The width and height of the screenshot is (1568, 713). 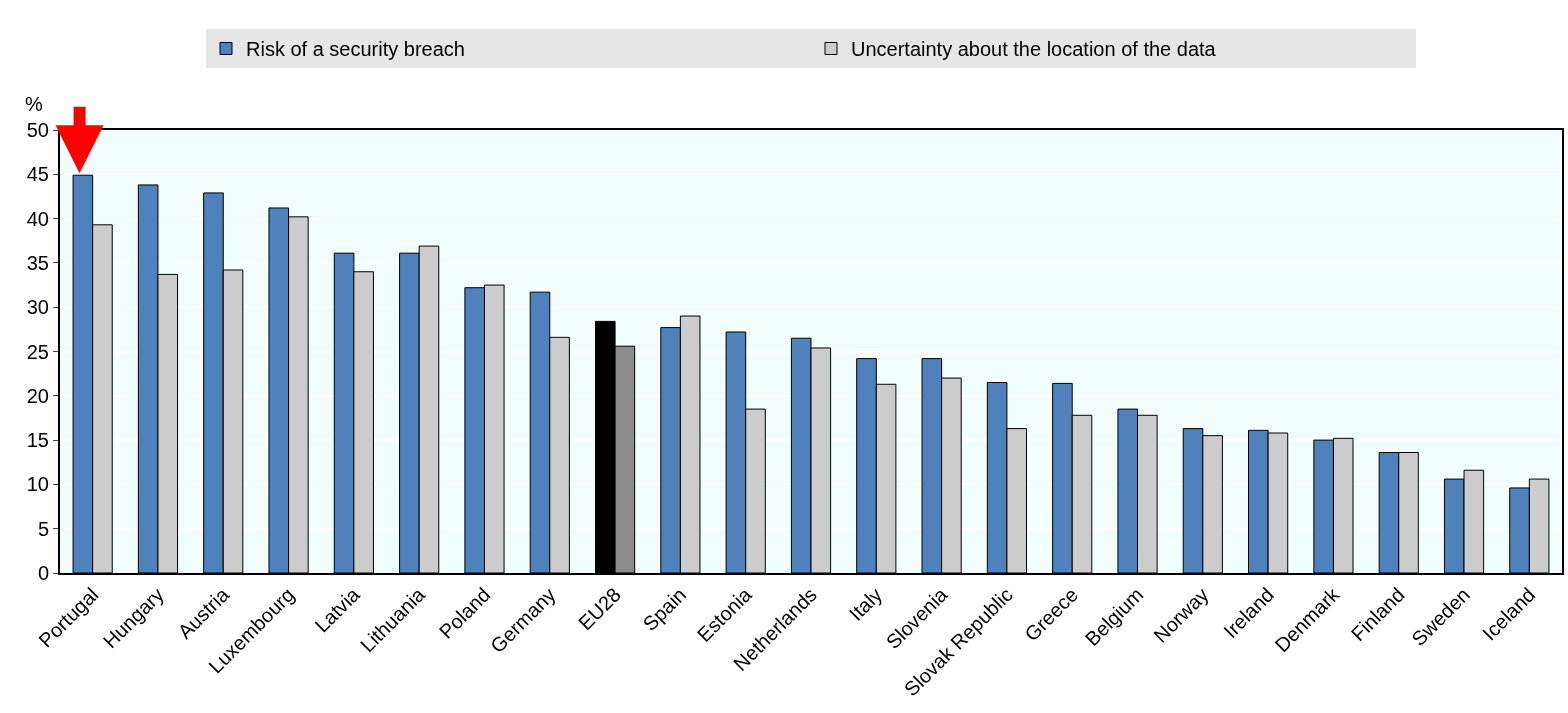 I want to click on y-tick-label: 20, so click(x=37, y=395).